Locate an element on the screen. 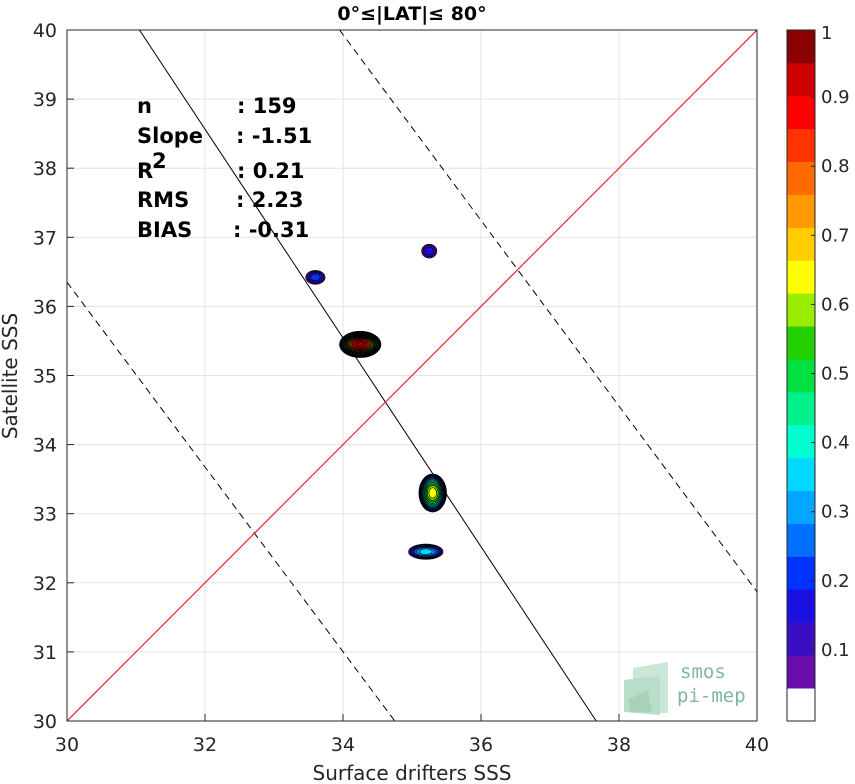 This screenshot has height=784, width=855. colorbar is located at coordinates (801, 375).